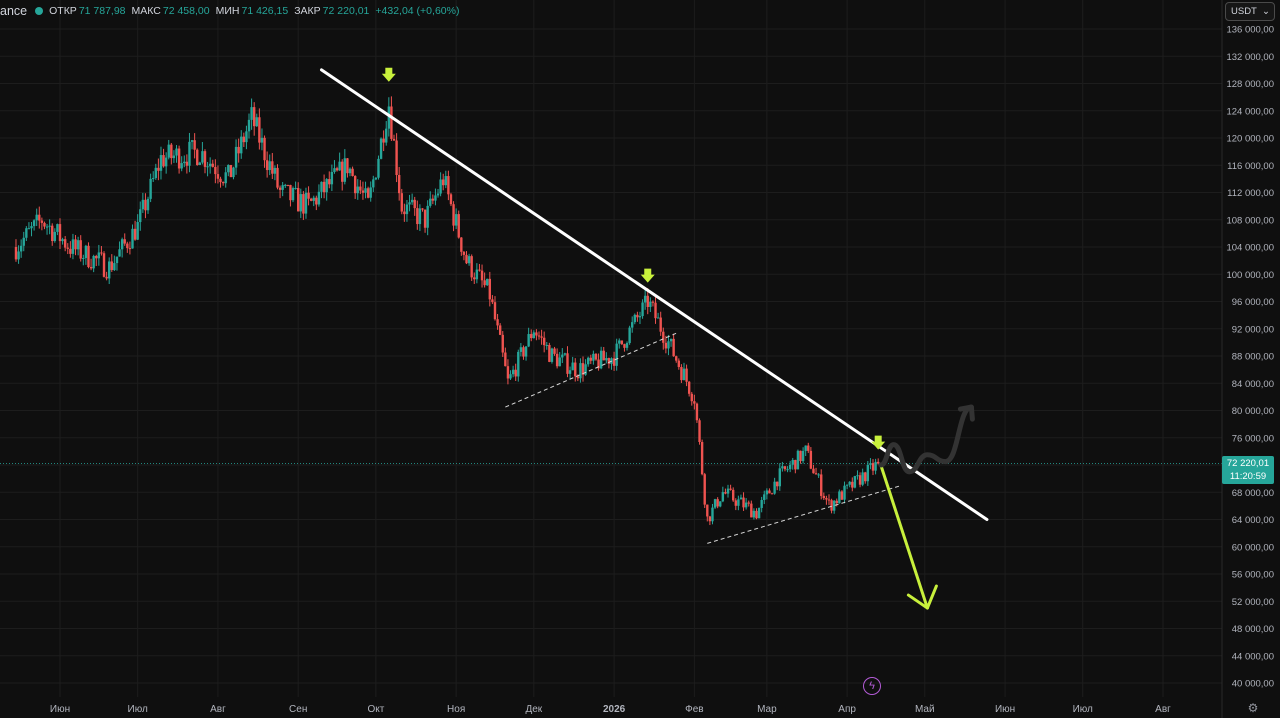 This screenshot has width=1280, height=718. Describe the element at coordinates (1250, 220) in the screenshot. I see `y-tick-label: 108 000,00` at that location.